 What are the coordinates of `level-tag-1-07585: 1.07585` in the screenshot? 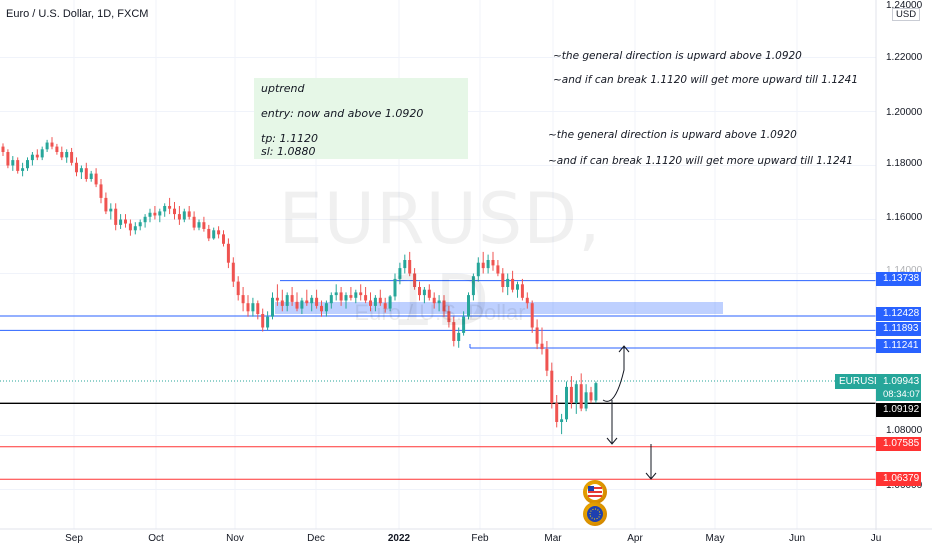 It's located at (898, 444).